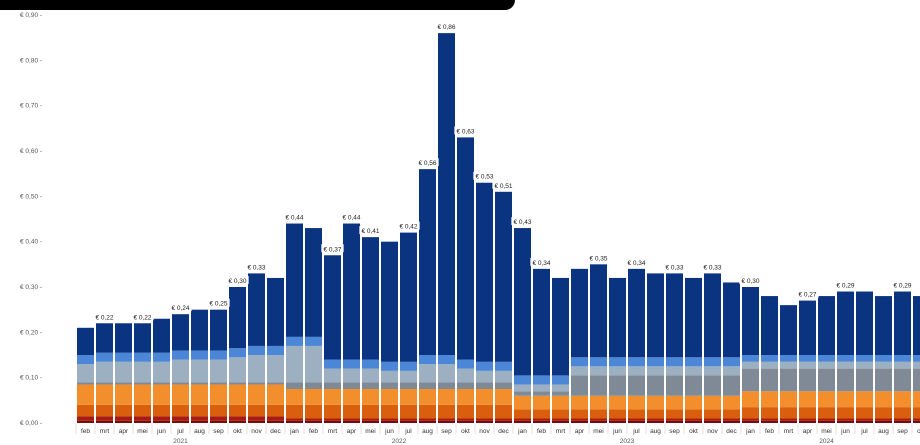 This screenshot has height=445, width=920. I want to click on data-label: € 0,25, so click(218, 304).